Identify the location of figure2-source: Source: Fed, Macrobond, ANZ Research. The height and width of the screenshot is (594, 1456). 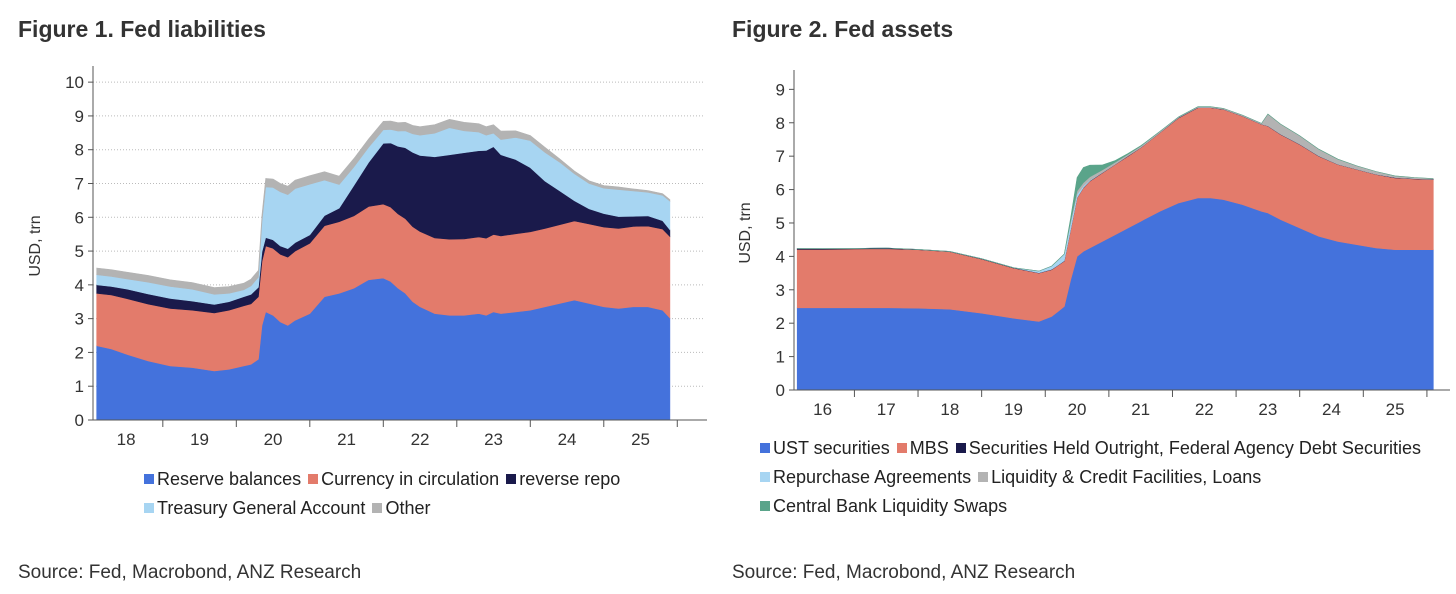
(904, 572).